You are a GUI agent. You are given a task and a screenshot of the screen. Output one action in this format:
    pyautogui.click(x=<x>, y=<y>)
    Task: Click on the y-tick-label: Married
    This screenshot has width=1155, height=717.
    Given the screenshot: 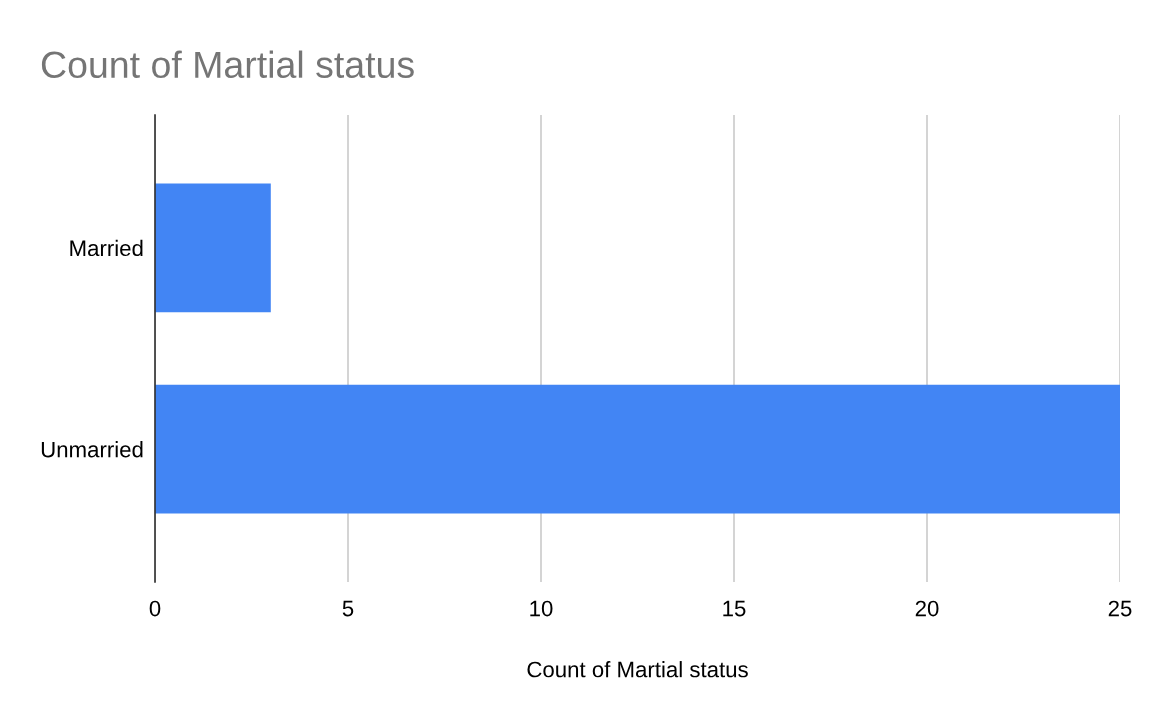 What is the action you would take?
    pyautogui.click(x=106, y=248)
    